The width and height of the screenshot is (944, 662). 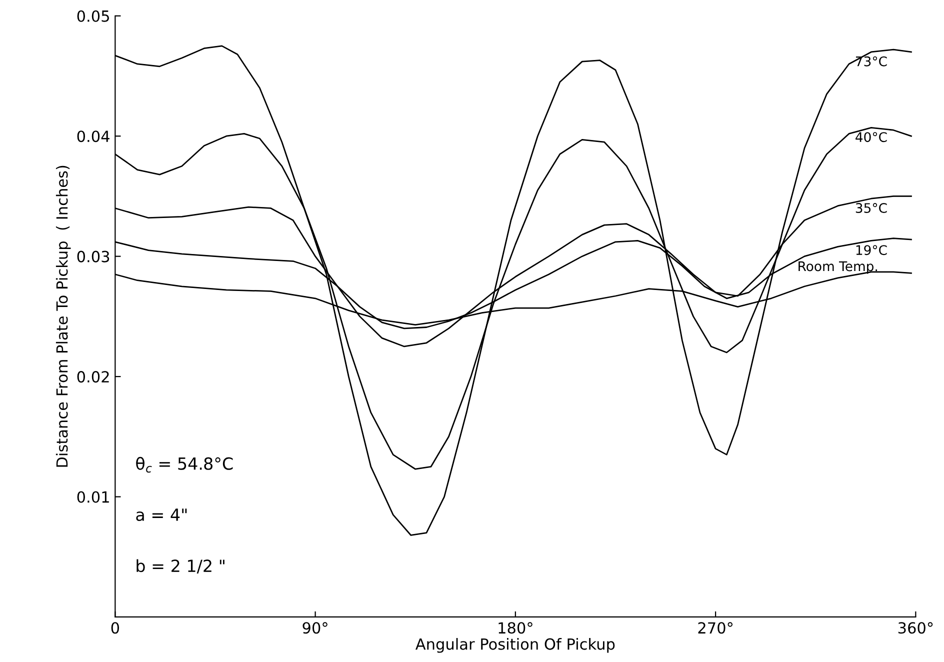 What do you see at coordinates (93, 16) in the screenshot?
I see `y-tick-label: 0.05` at bounding box center [93, 16].